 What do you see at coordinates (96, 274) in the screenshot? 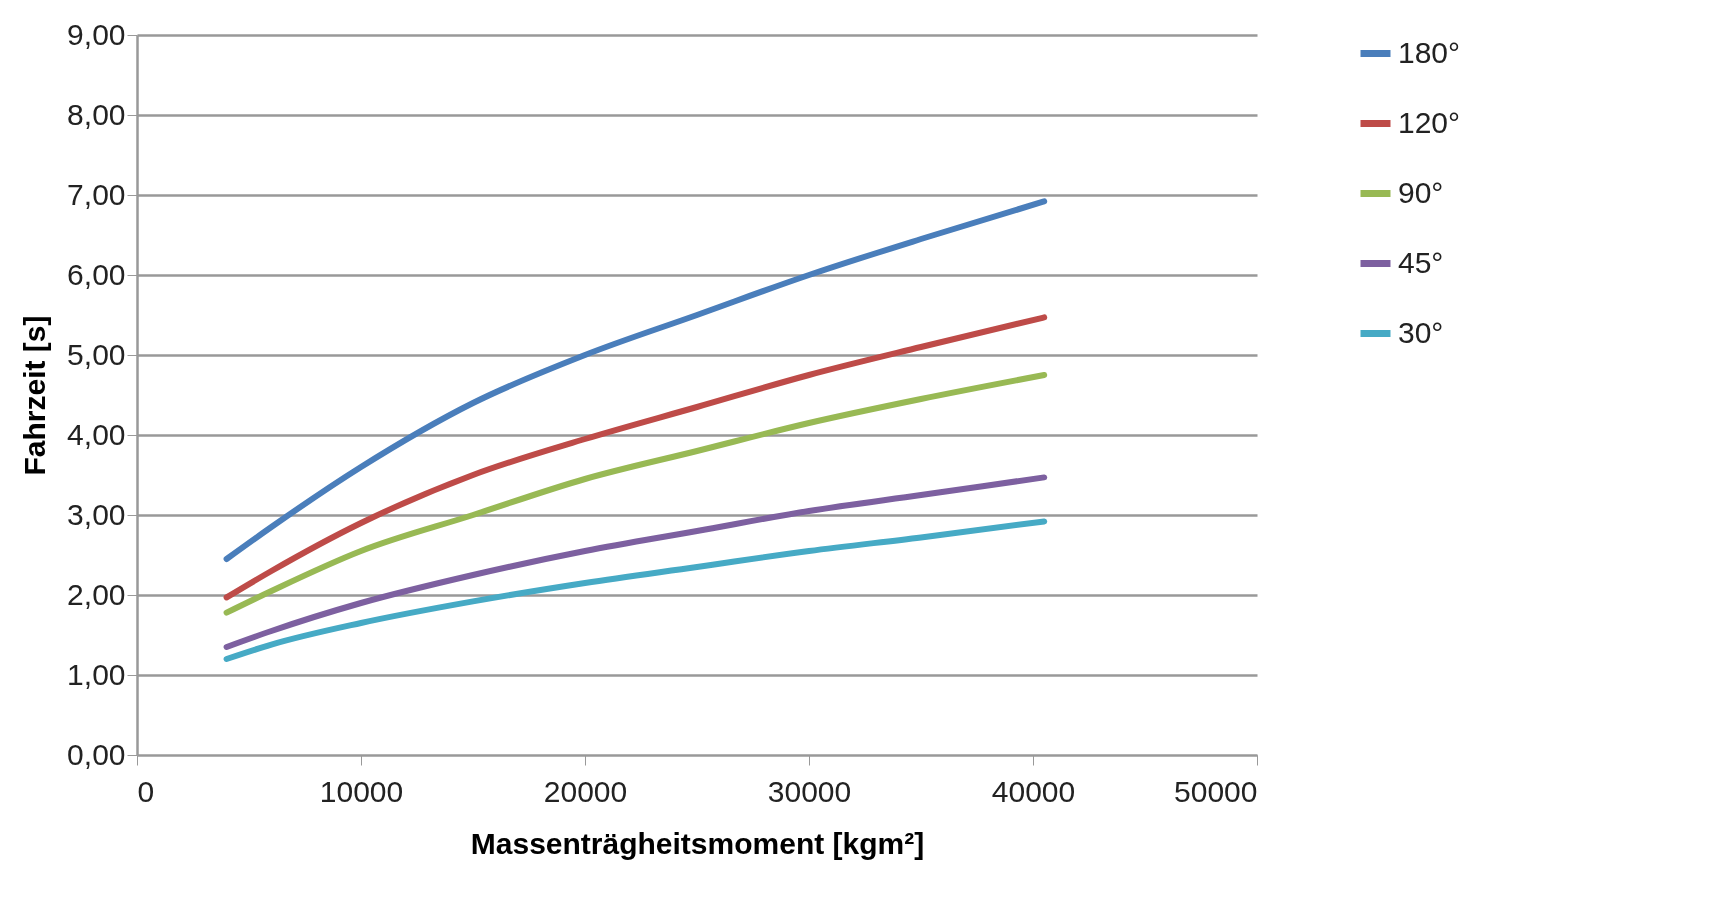
I see `y-tick-label: 6,00` at bounding box center [96, 274].